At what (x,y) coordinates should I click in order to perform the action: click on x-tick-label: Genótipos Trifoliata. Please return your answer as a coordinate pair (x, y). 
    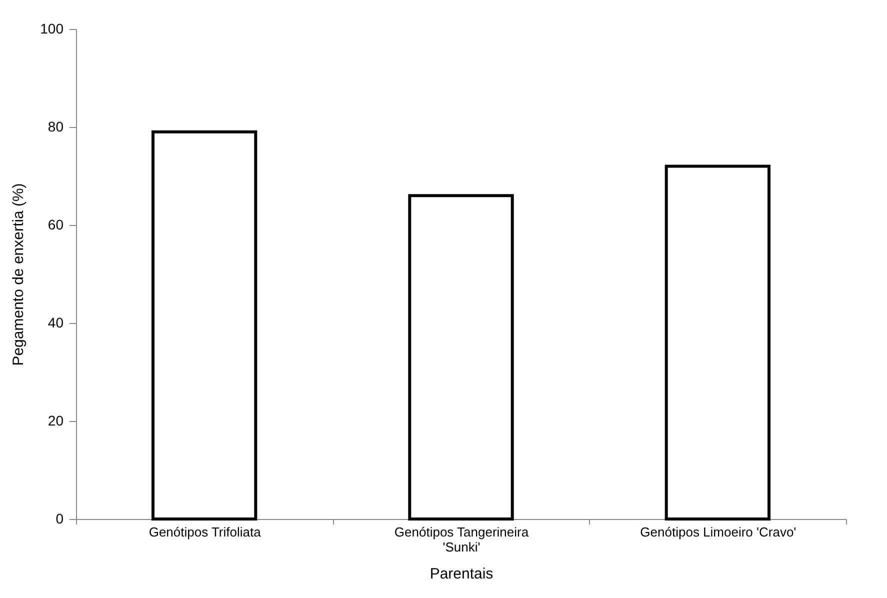
    Looking at the image, I should click on (205, 532).